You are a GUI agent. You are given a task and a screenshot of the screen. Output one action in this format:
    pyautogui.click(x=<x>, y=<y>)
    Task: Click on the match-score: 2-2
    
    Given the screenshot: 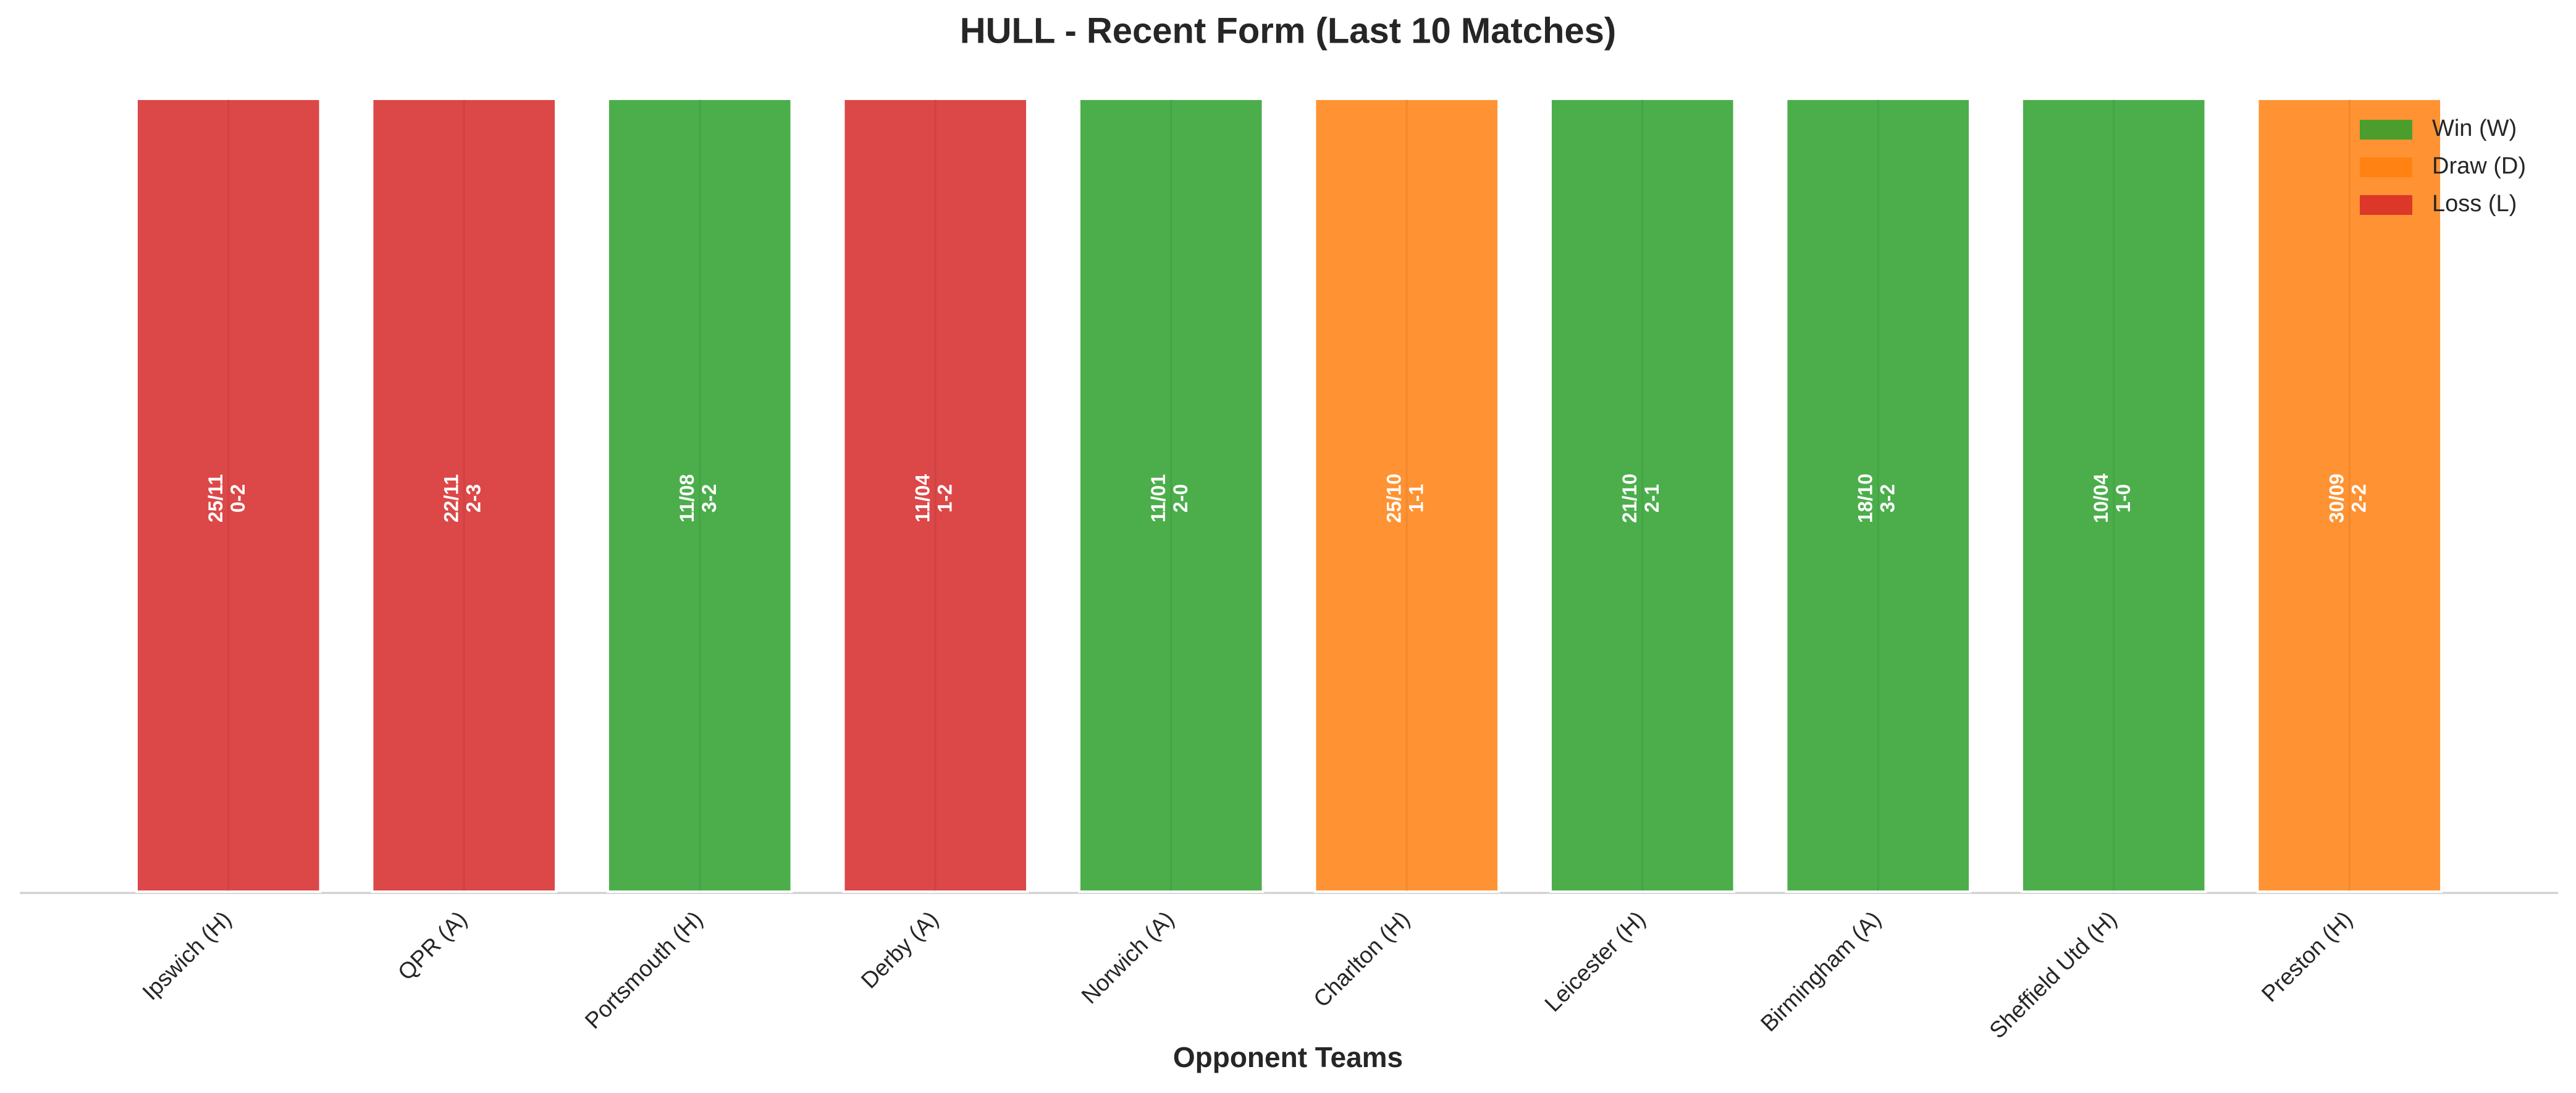 What is the action you would take?
    pyautogui.click(x=2359, y=498)
    